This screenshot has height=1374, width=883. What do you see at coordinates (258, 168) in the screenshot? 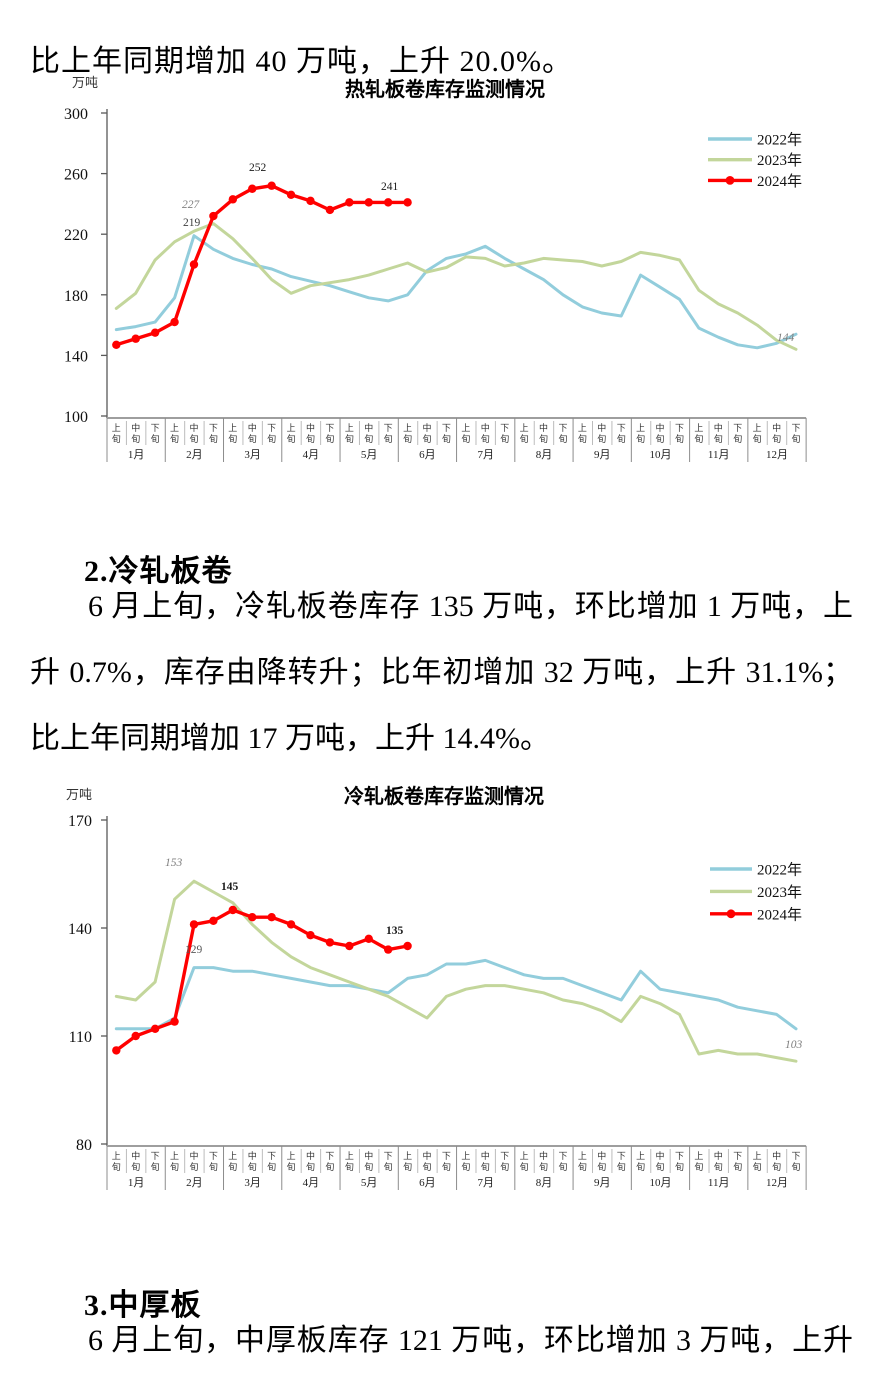
I see `data-label: 252` at bounding box center [258, 168].